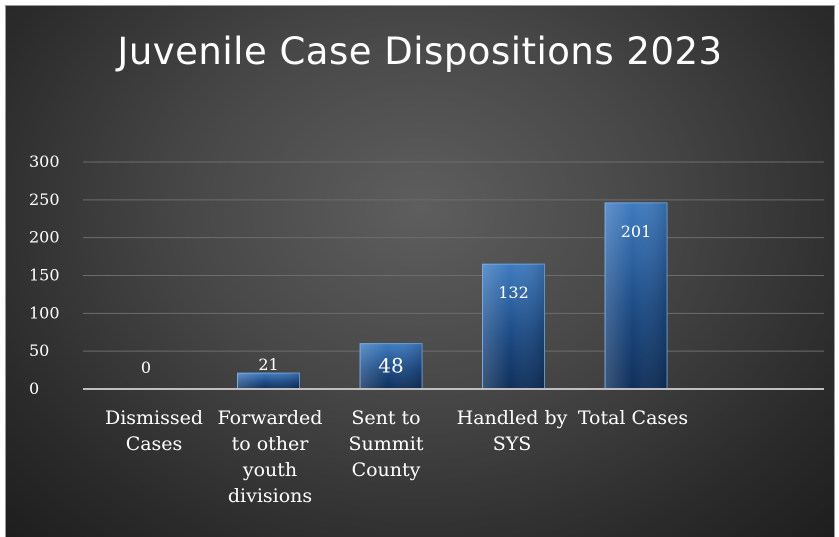  I want to click on y-tick-label: 200, so click(44, 237).